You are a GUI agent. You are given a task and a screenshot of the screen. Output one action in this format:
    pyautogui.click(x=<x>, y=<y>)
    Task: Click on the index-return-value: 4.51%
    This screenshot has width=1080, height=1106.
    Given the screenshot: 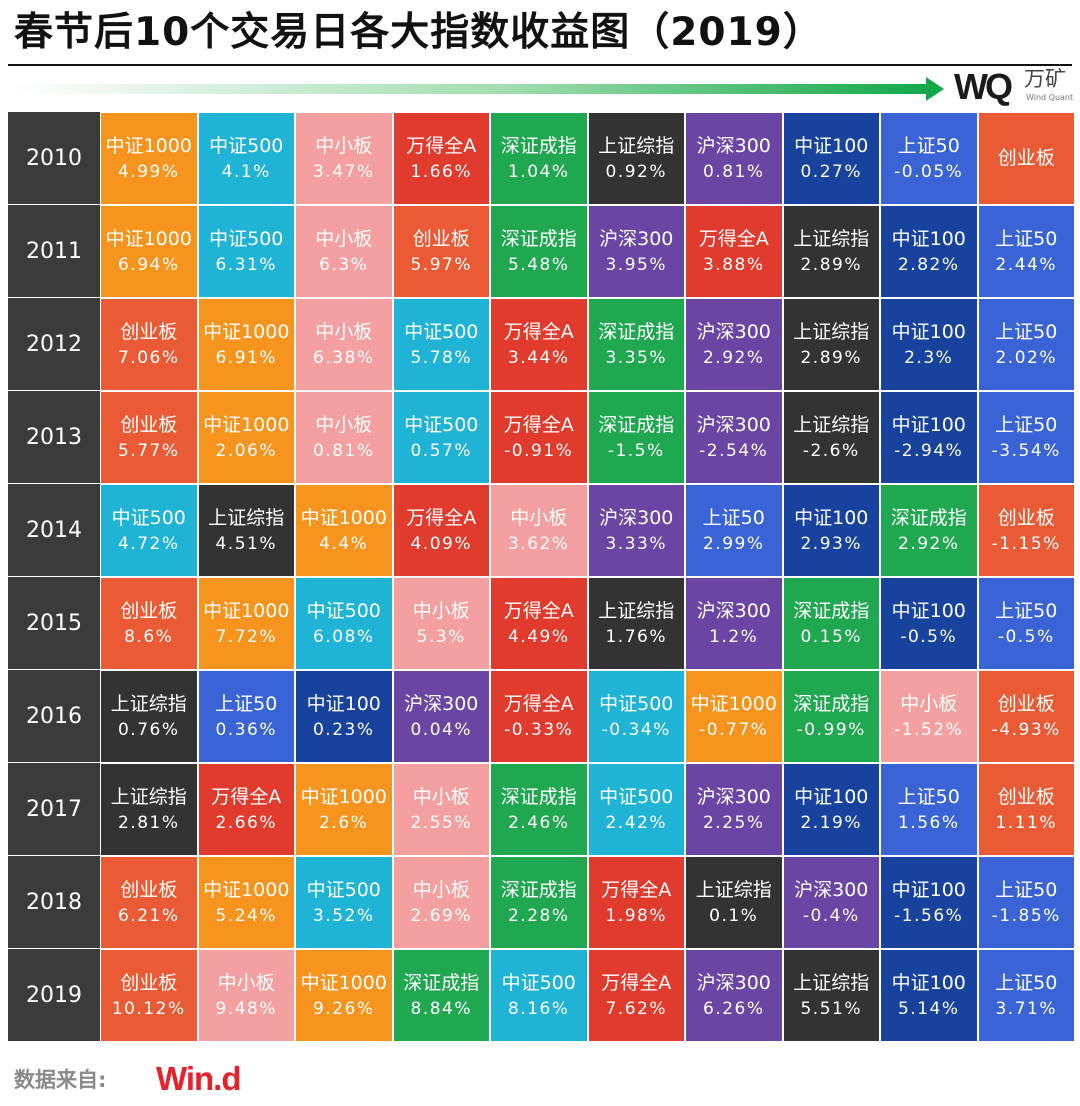 What is the action you would take?
    pyautogui.click(x=246, y=543)
    